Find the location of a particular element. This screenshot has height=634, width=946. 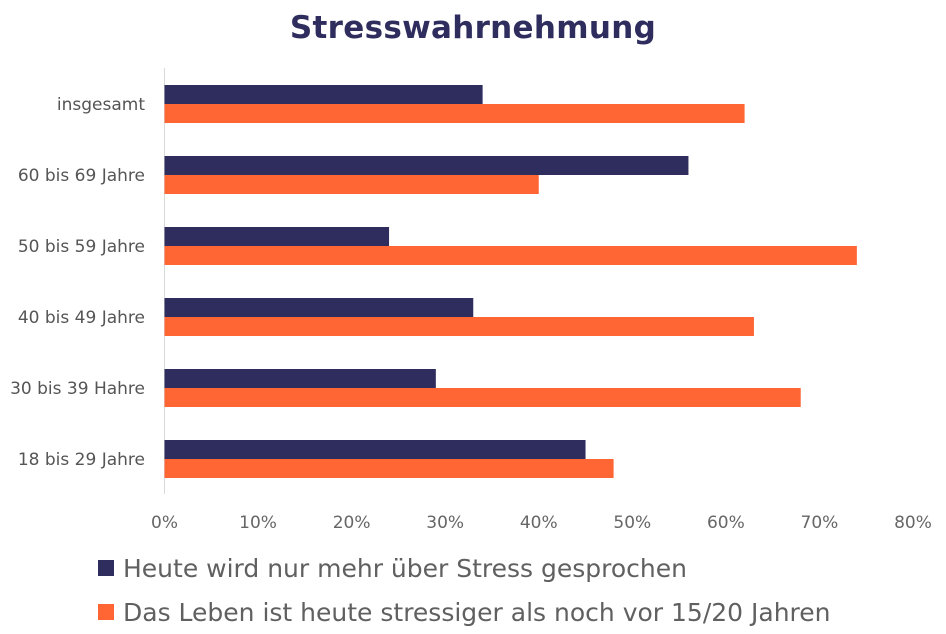

x-tick-label: 30% is located at coordinates (445, 523).